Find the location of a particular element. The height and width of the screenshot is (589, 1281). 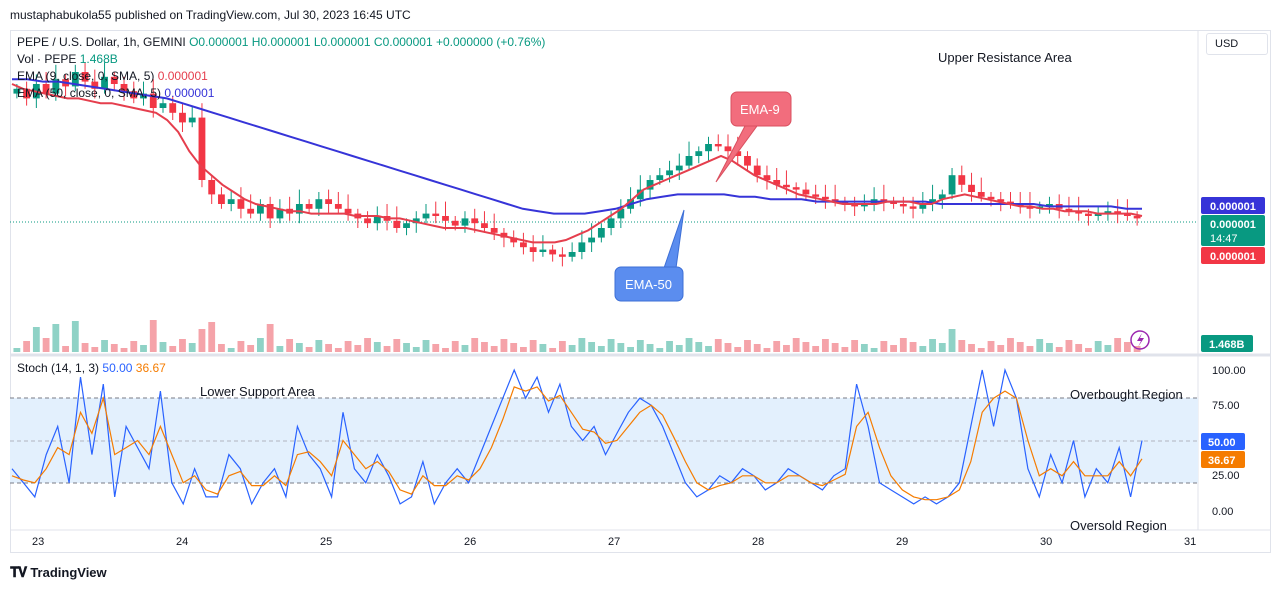

ema50-legend: EMA (50, close, 0, SMA, 5) 0.000001 is located at coordinates (115, 93).